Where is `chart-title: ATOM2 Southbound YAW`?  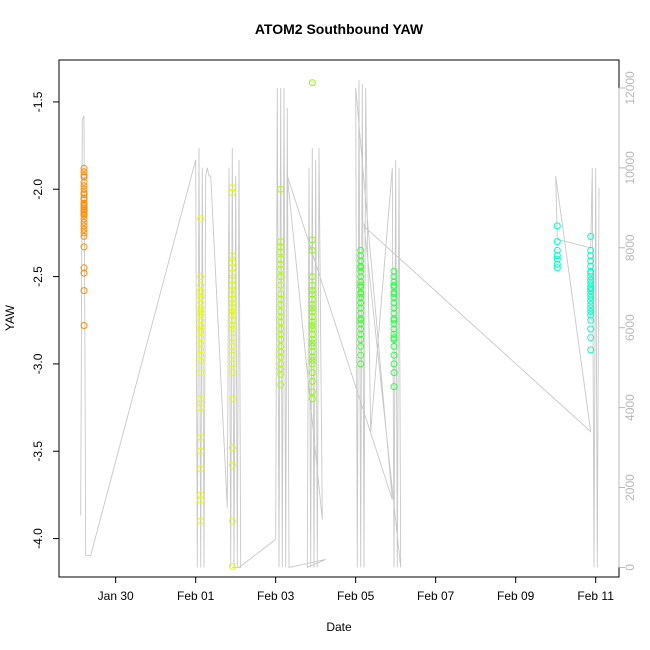
chart-title: ATOM2 Southbound YAW is located at coordinates (339, 29).